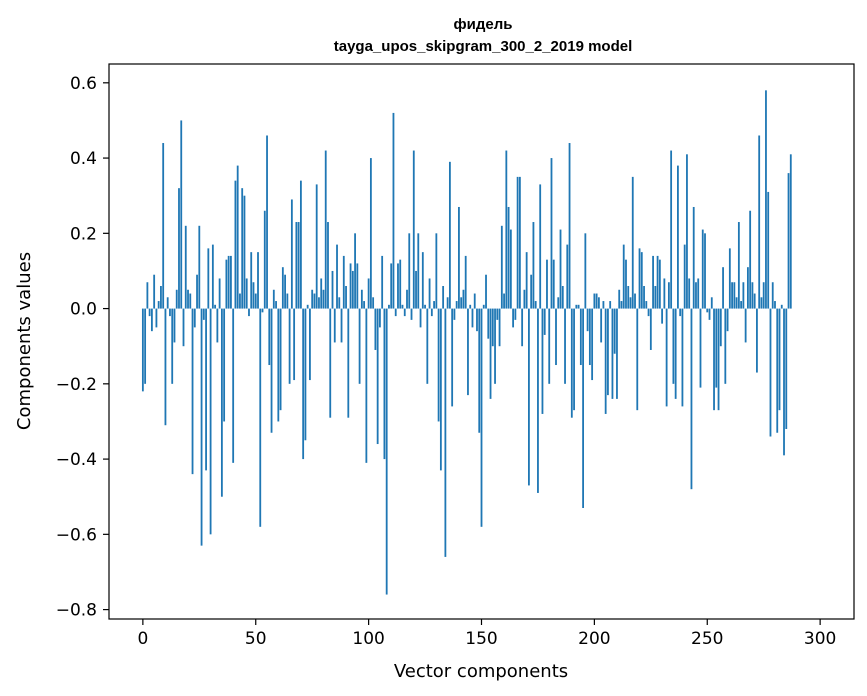 Image resolution: width=867 pixels, height=696 pixels. Describe the element at coordinates (83, 159) in the screenshot. I see `y-tick-label: 0.4` at that location.